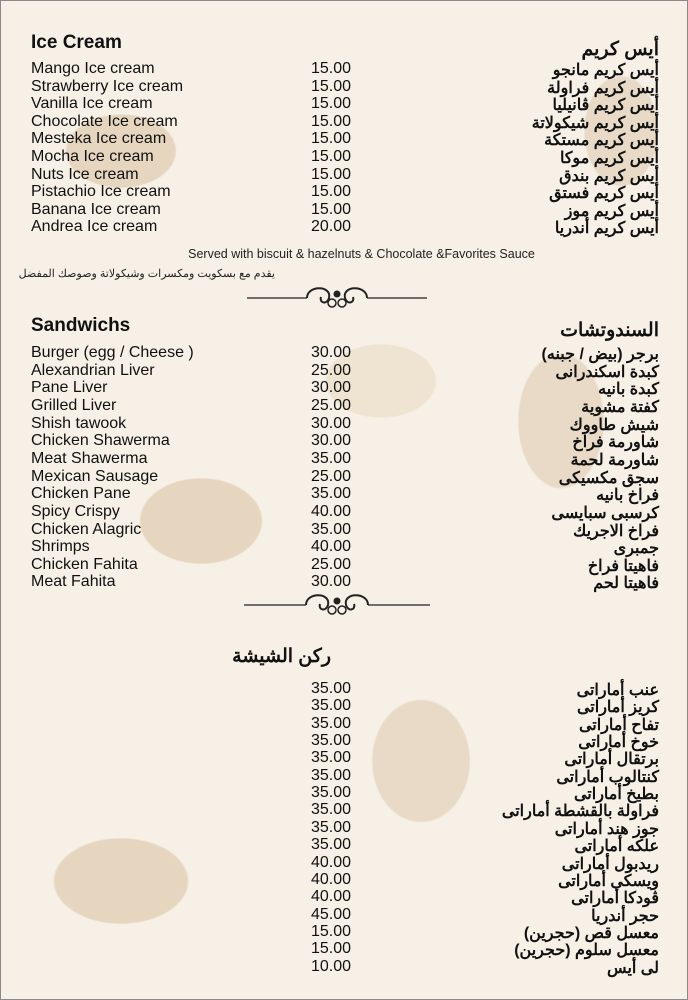 Image resolution: width=688 pixels, height=1000 pixels. Describe the element at coordinates (95, 476) in the screenshot. I see `item-name: Mexican Sausage` at that location.